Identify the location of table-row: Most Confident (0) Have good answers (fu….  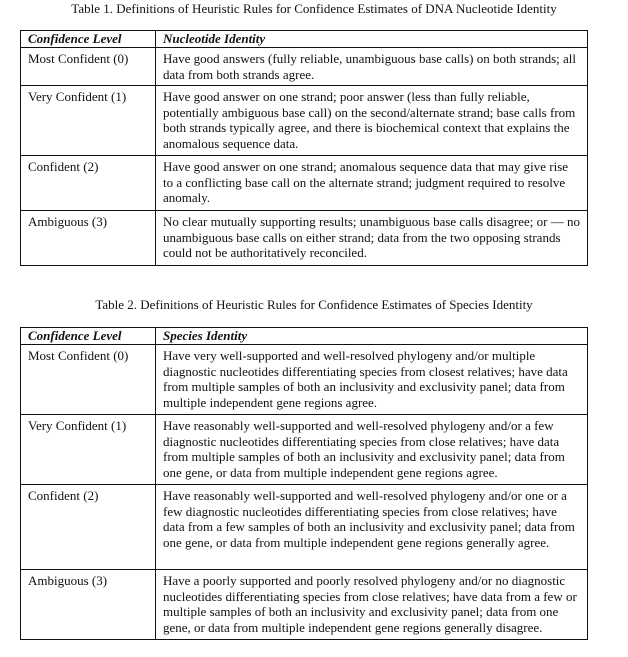
(304, 66).